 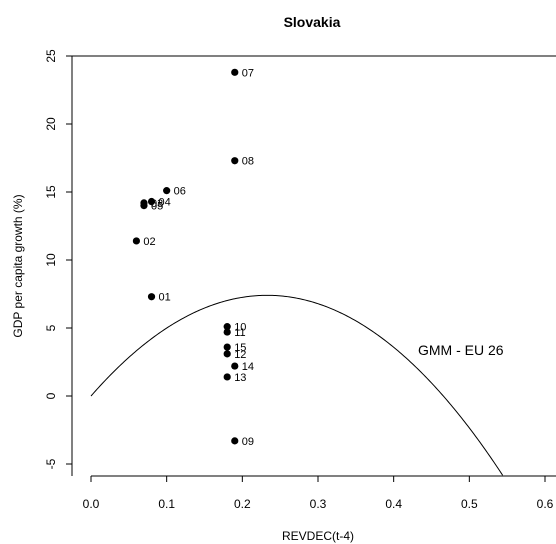 I want to click on data-point-label: 01, so click(x=165, y=298).